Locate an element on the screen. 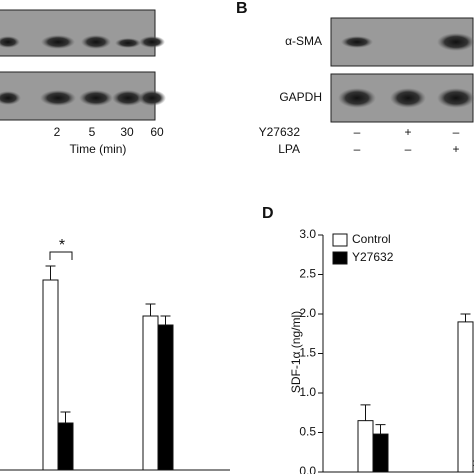 The image size is (474, 474). row-label: α-SMA is located at coordinates (303, 41).